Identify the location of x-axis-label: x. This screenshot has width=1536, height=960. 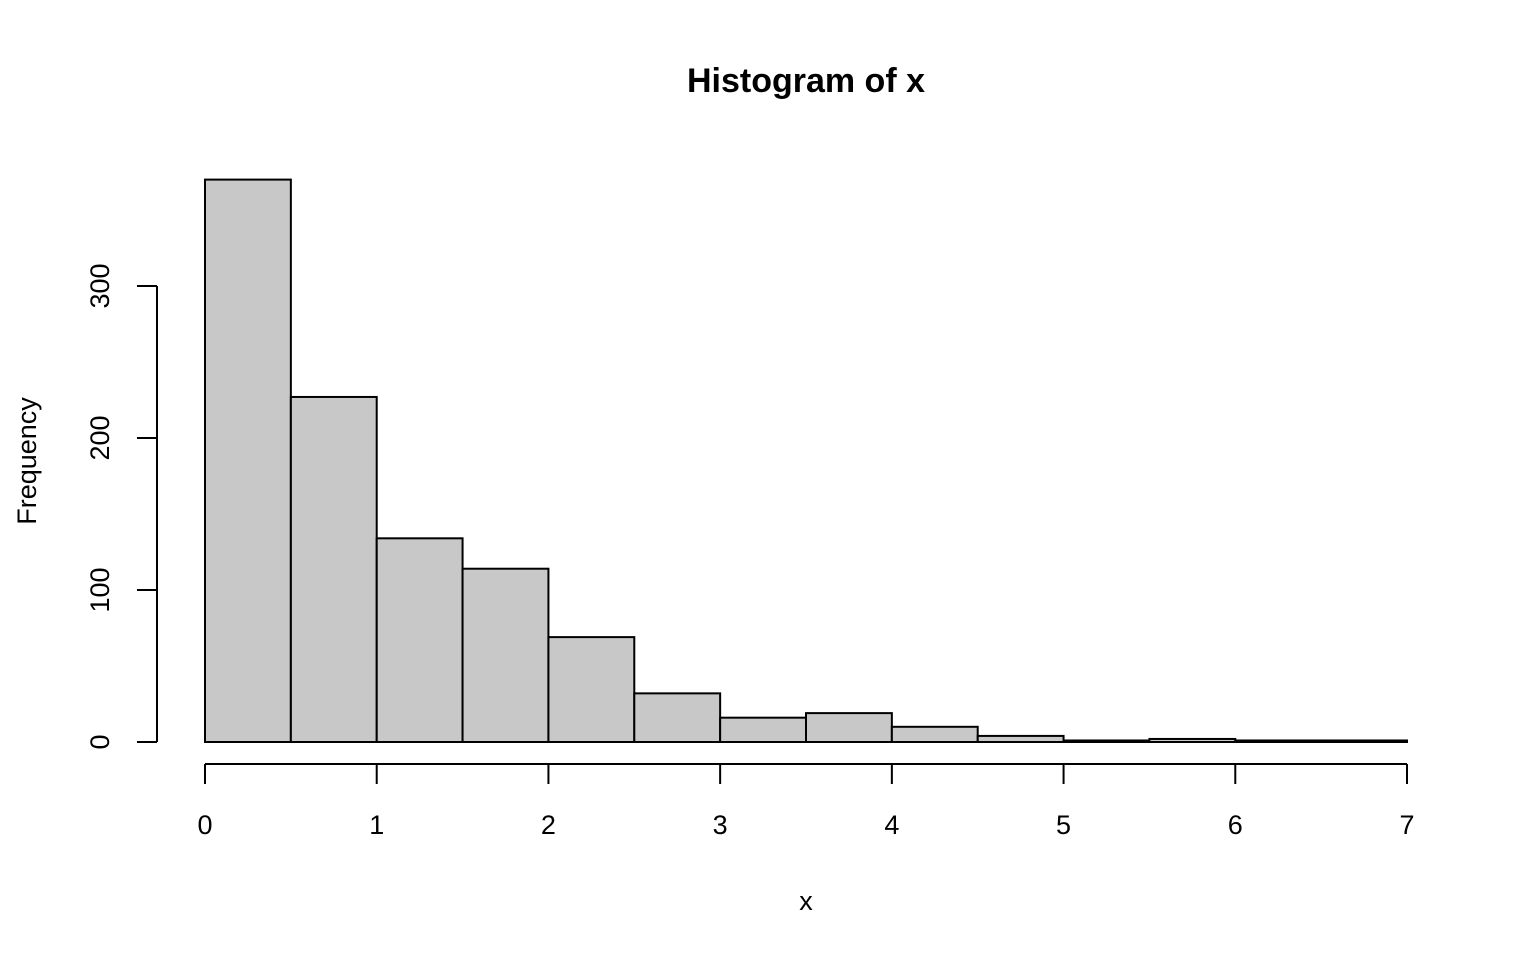
(806, 901).